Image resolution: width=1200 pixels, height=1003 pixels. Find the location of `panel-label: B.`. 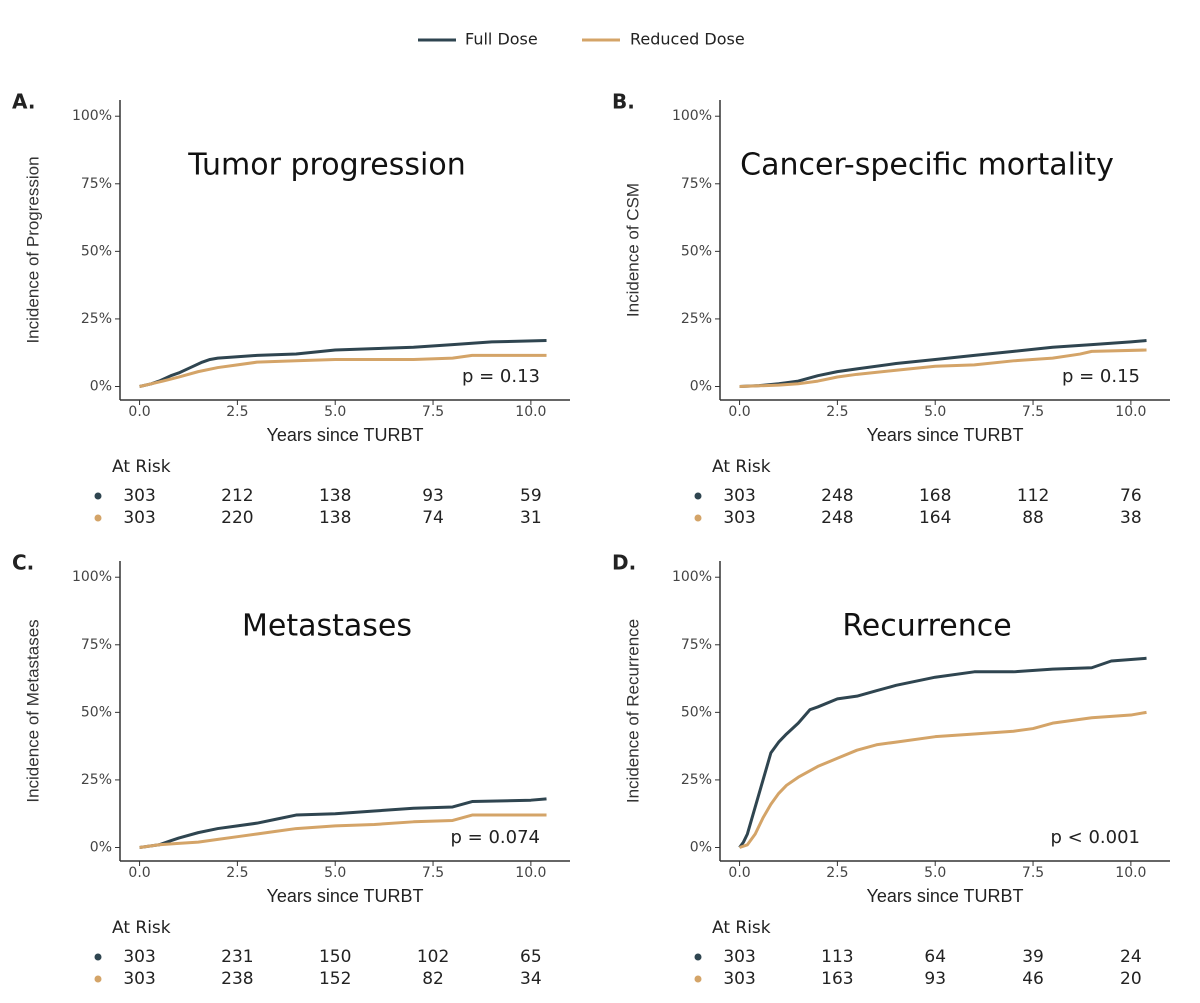

panel-label: B. is located at coordinates (623, 102).